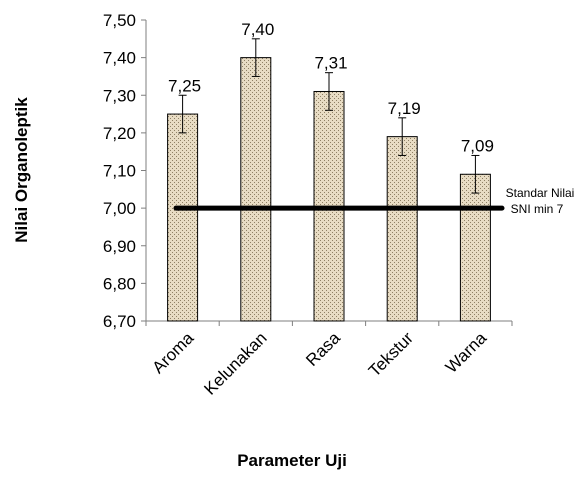  I want to click on x-tick-label: Warna, so click(466, 352).